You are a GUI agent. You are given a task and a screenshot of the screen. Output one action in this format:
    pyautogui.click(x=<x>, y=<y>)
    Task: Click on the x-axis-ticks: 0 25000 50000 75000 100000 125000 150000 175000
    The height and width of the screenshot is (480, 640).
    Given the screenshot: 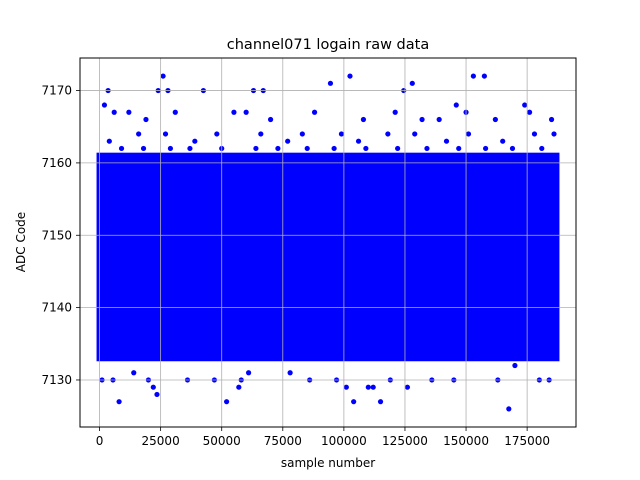 What is the action you would take?
    pyautogui.click(x=323, y=437)
    